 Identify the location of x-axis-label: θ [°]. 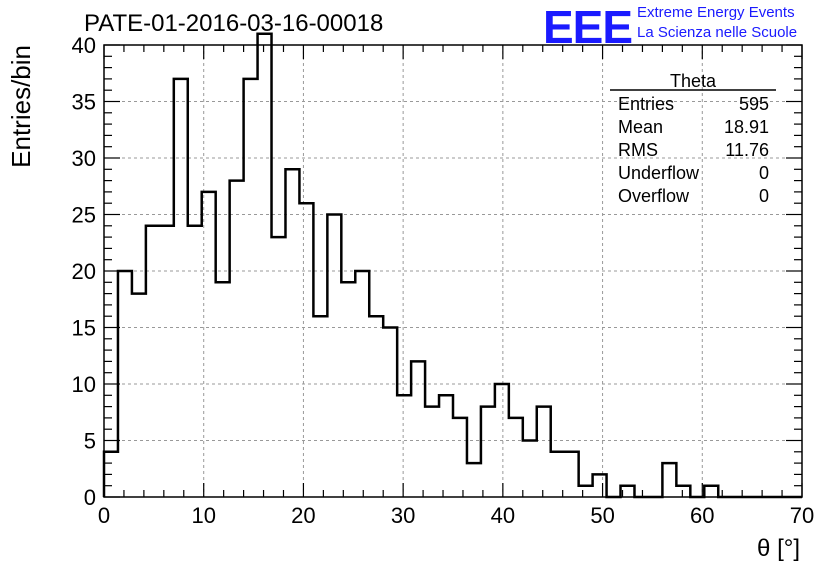
(778, 548).